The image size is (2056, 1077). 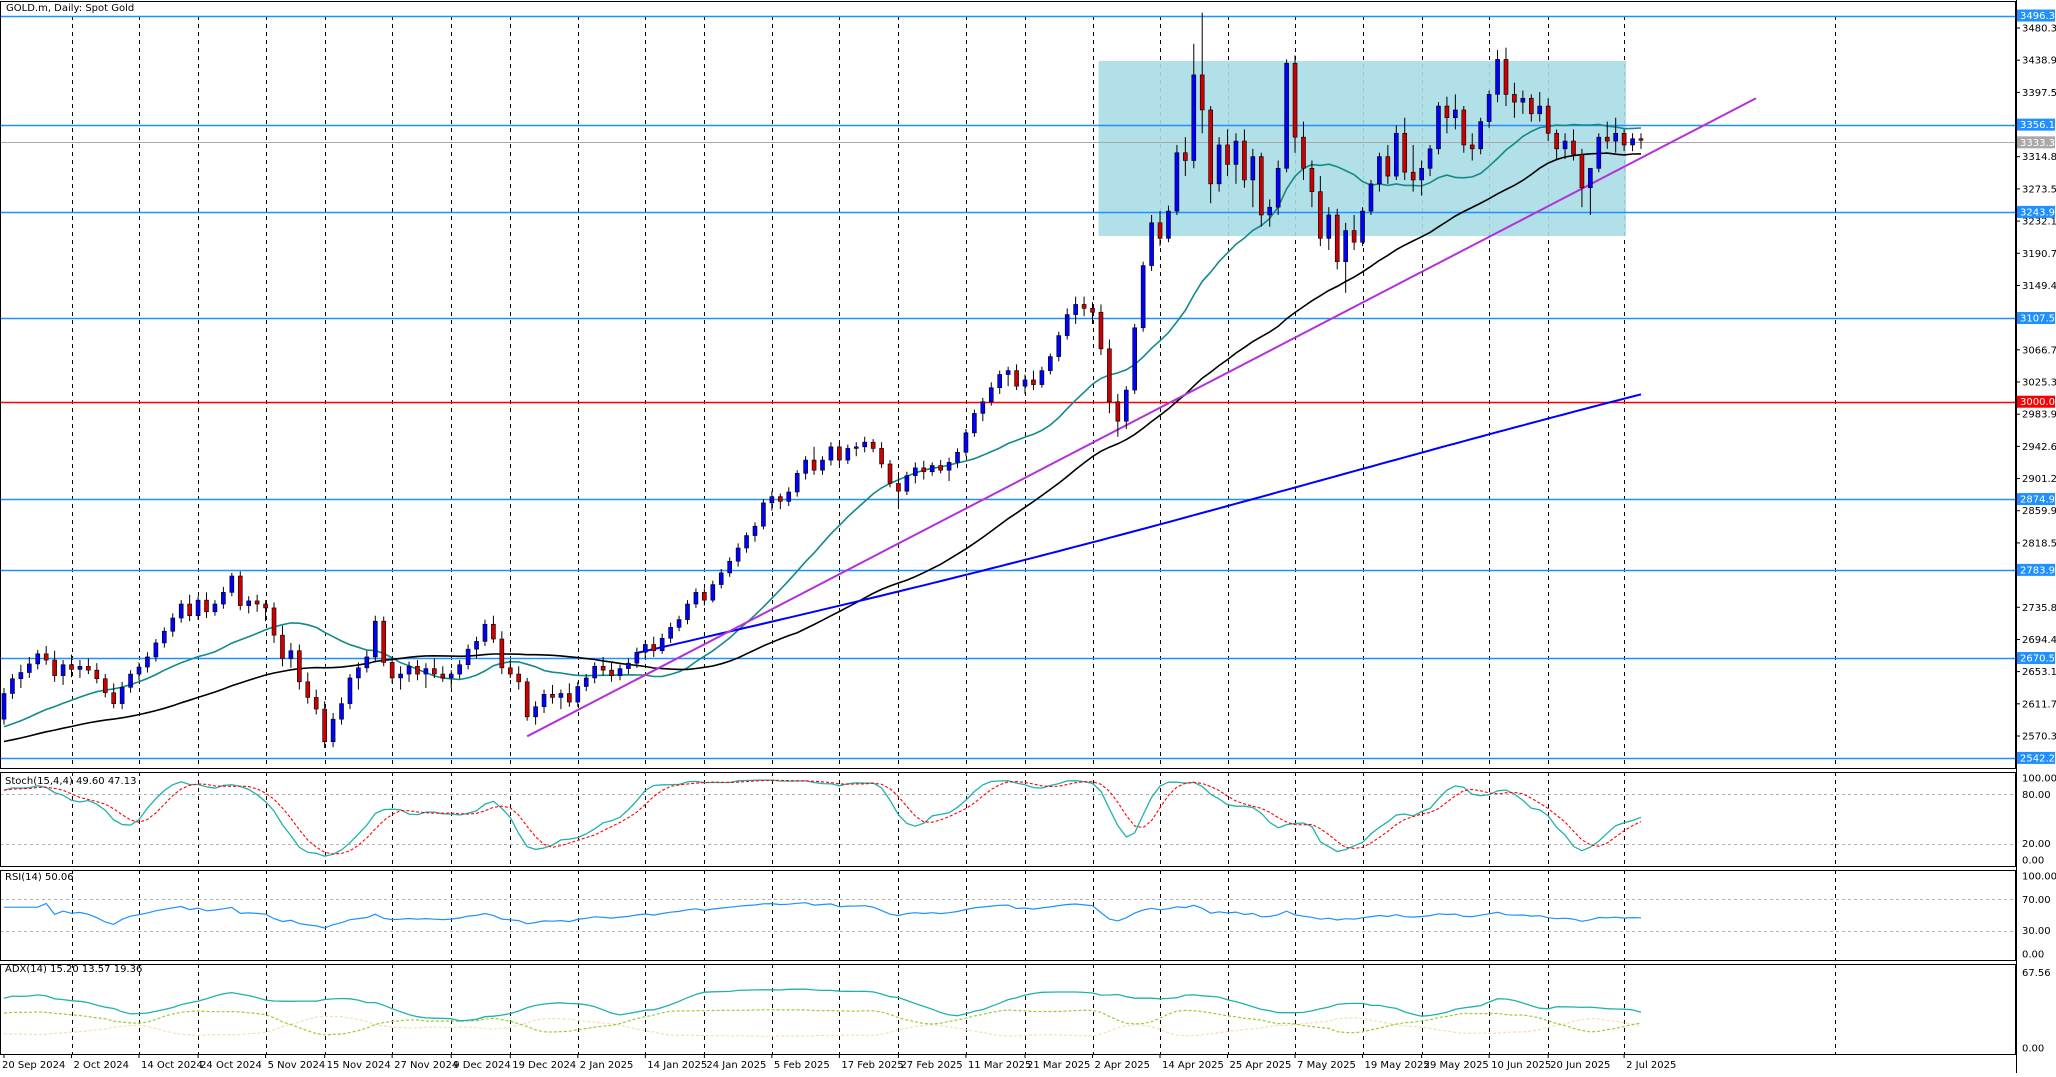 I want to click on date-tick-label: 29 May 2025, so click(x=1456, y=1065).